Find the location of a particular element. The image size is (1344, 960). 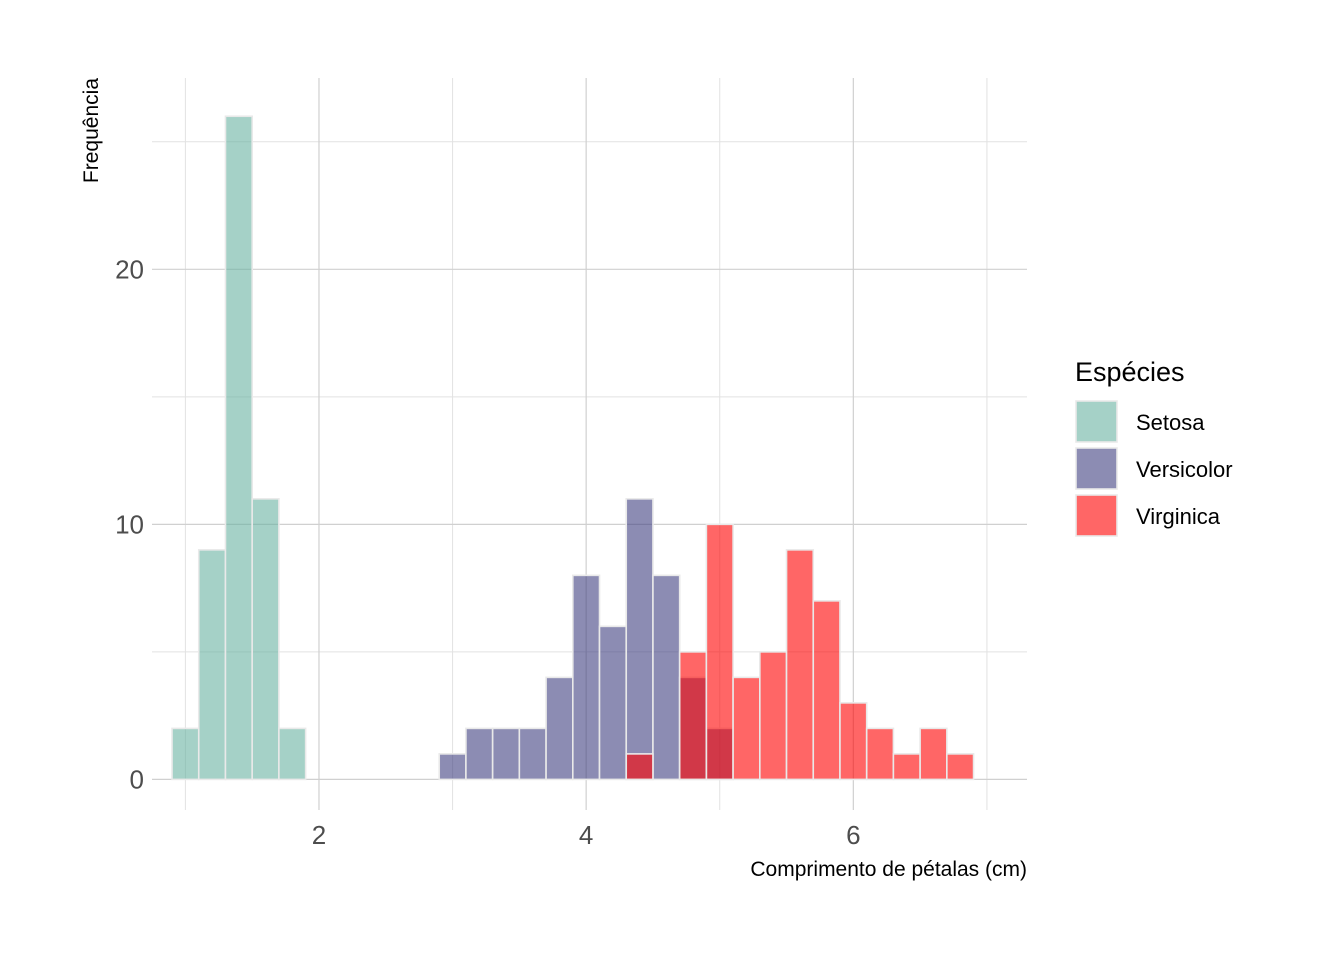

y-tick-label: 20 is located at coordinates (129, 269).